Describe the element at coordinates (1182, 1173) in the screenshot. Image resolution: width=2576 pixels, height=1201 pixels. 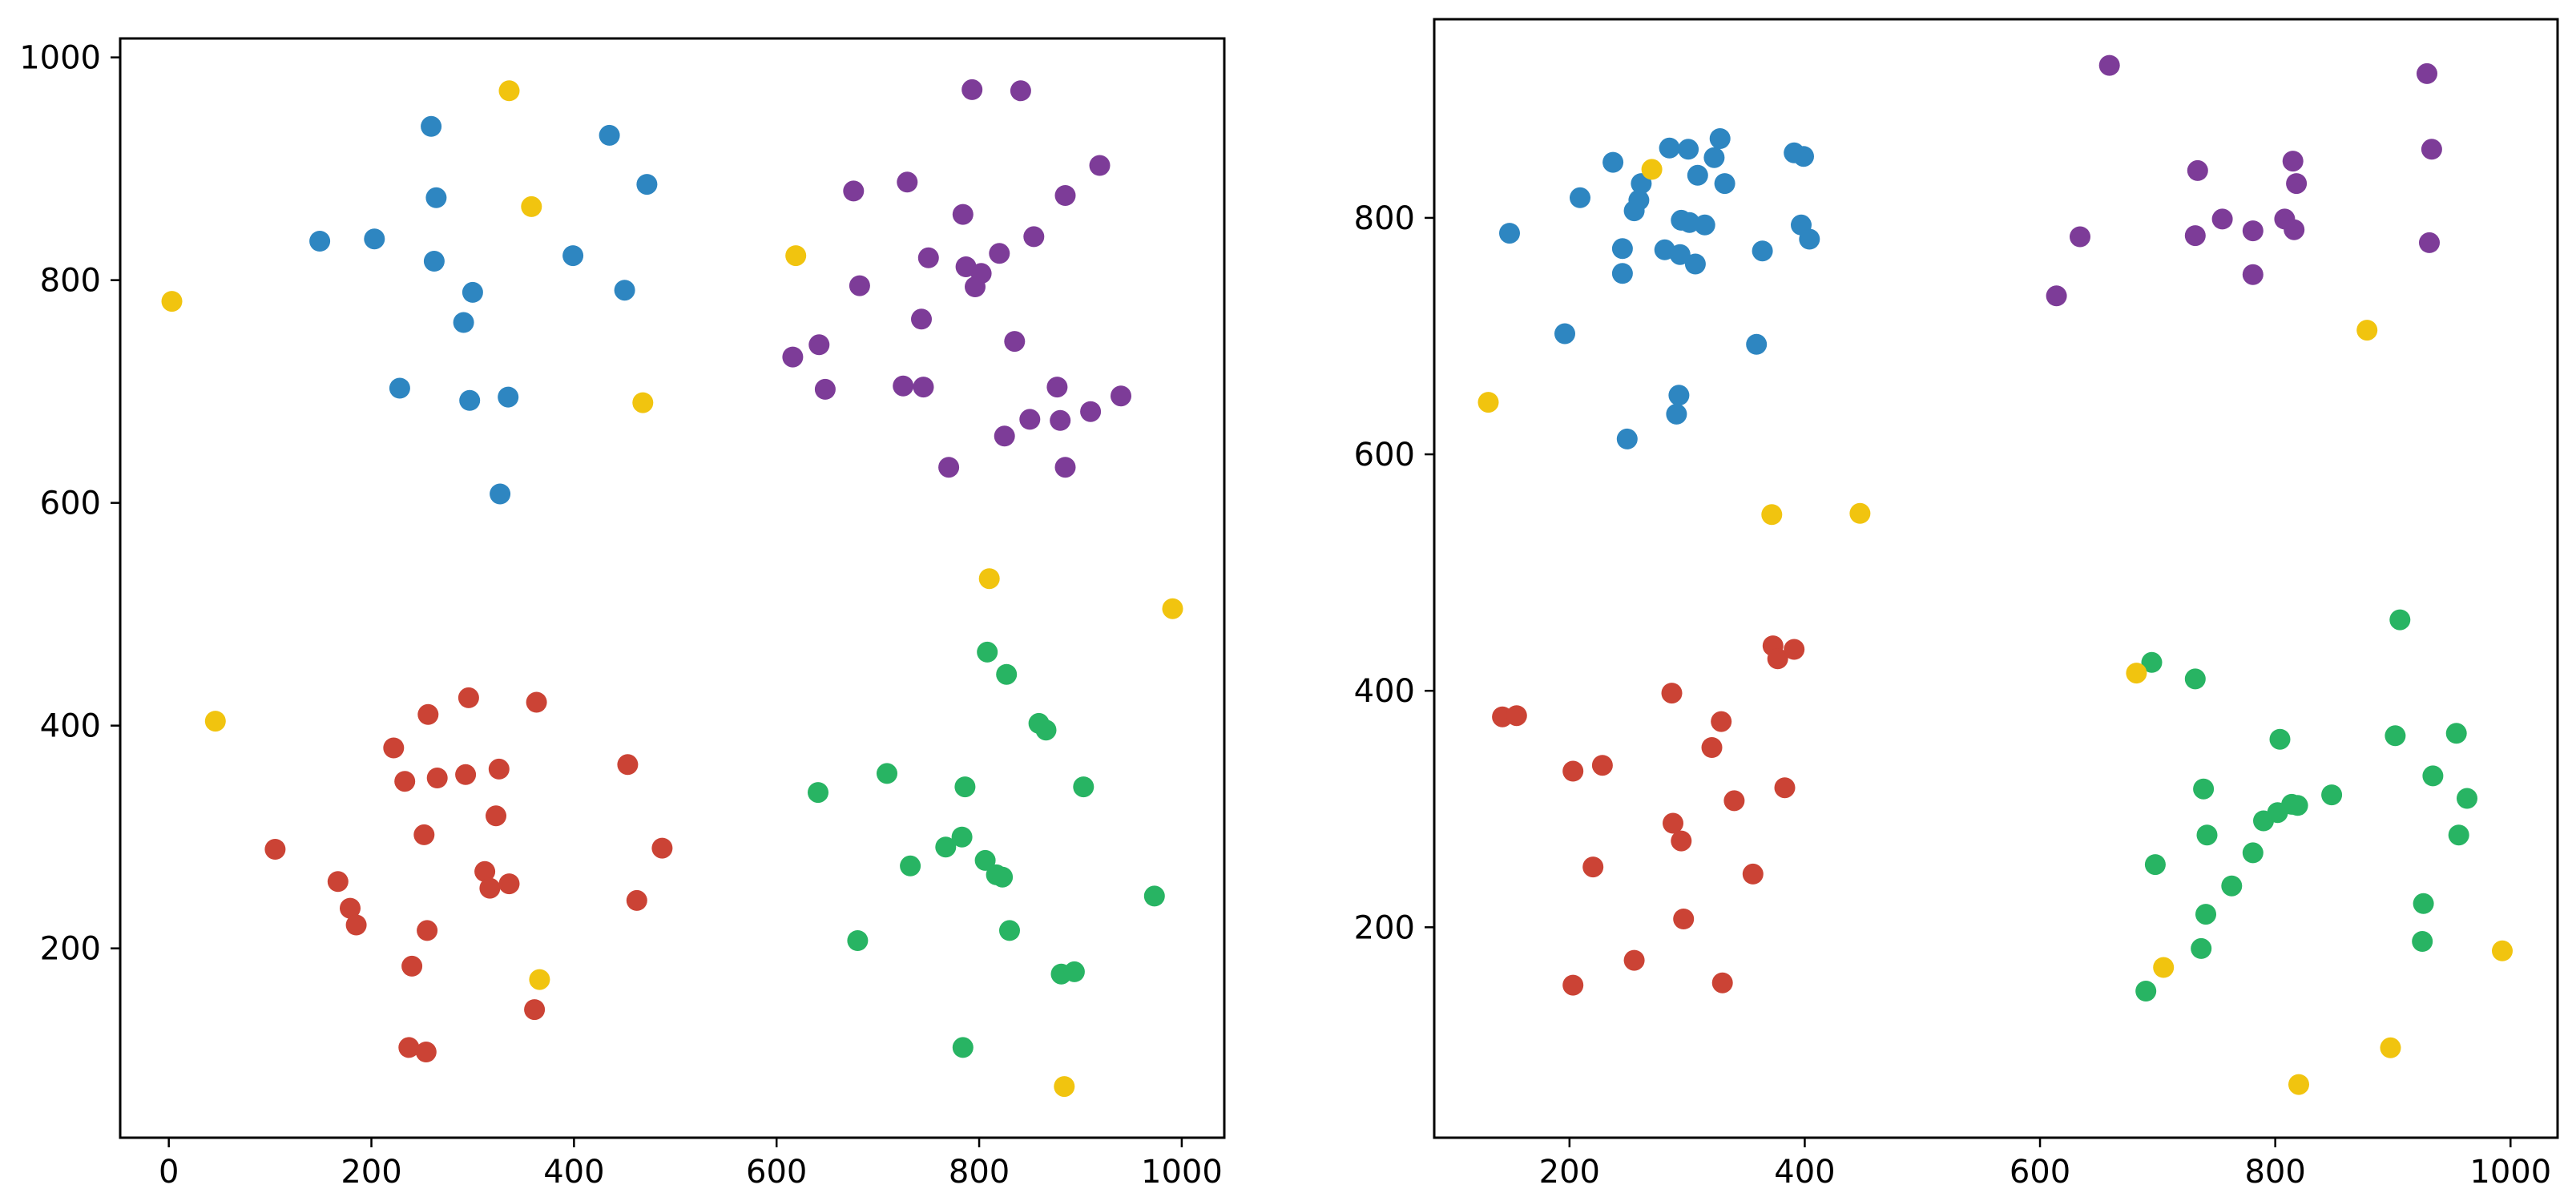
I see `left-x-tick-label-5: 1000` at that location.